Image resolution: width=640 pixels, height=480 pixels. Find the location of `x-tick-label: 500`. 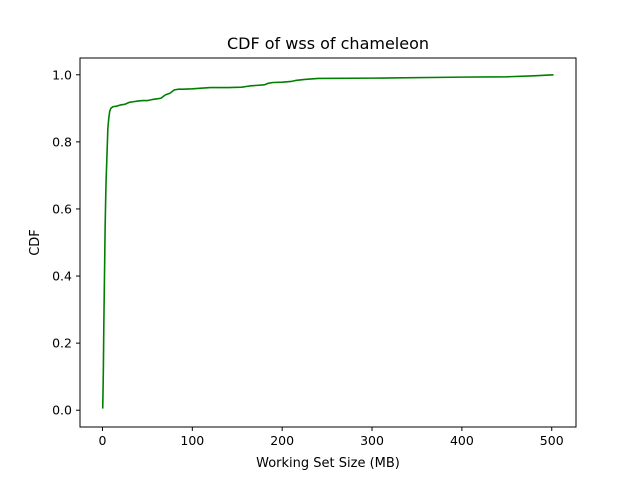

x-tick-label: 500 is located at coordinates (552, 440).